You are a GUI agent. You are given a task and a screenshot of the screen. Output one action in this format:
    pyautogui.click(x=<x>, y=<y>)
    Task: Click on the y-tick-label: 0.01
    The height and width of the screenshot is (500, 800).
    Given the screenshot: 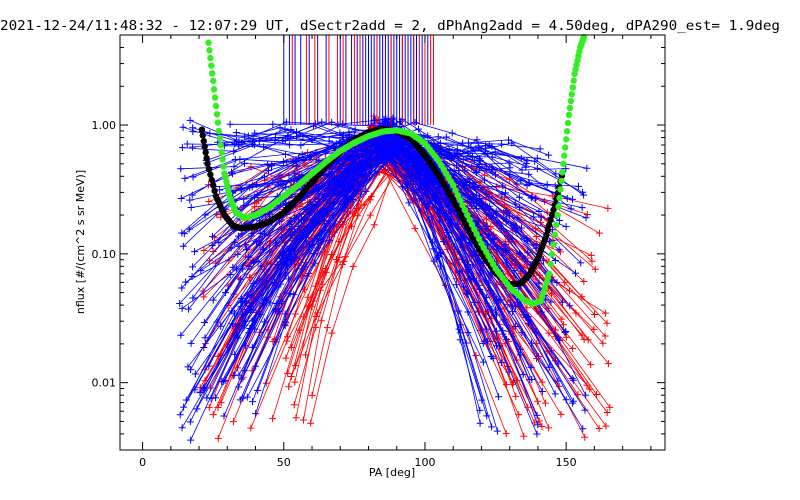 What is the action you would take?
    pyautogui.click(x=104, y=383)
    